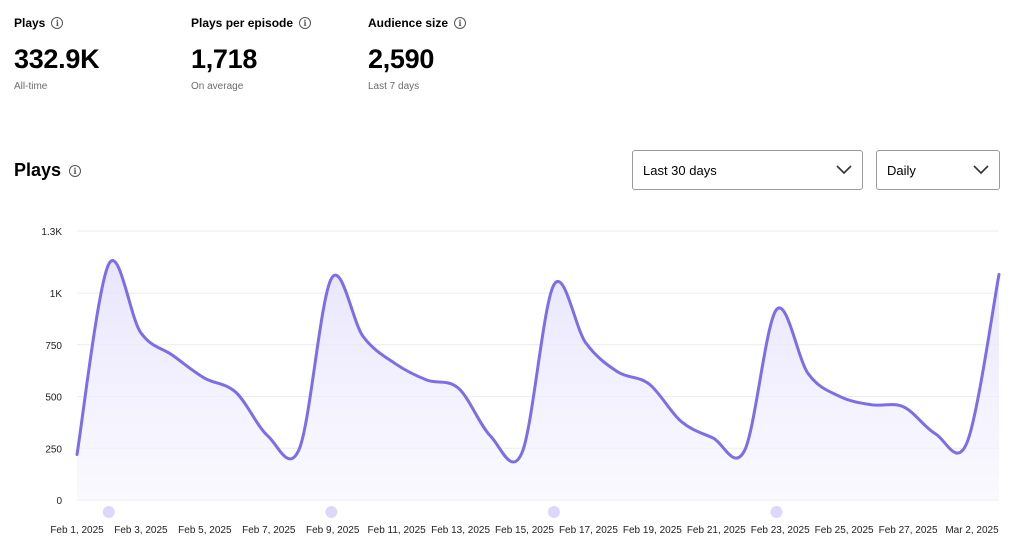 The image size is (1024, 547). What do you see at coordinates (205, 530) in the screenshot?
I see `x-tick-label: Feb 5, 2025` at bounding box center [205, 530].